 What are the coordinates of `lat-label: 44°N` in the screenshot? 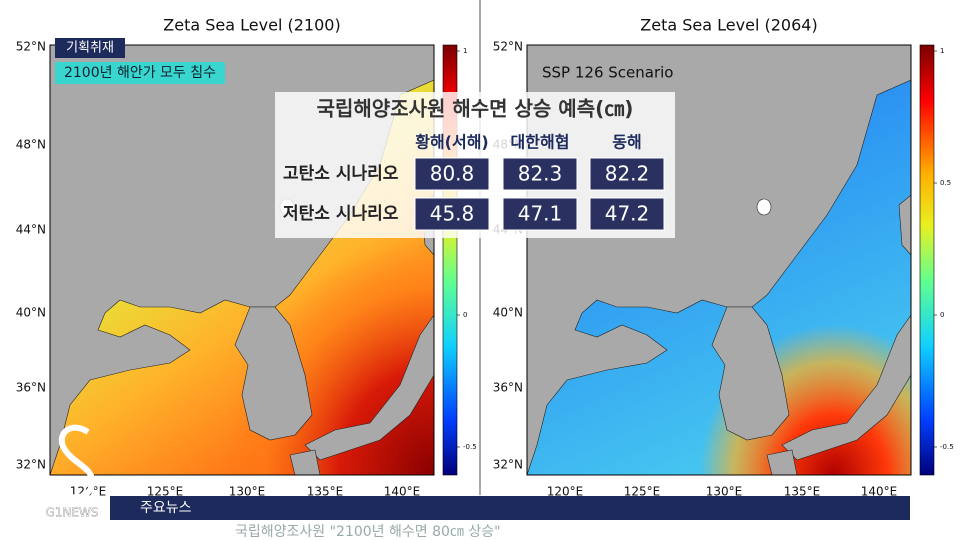 It's located at (31, 230).